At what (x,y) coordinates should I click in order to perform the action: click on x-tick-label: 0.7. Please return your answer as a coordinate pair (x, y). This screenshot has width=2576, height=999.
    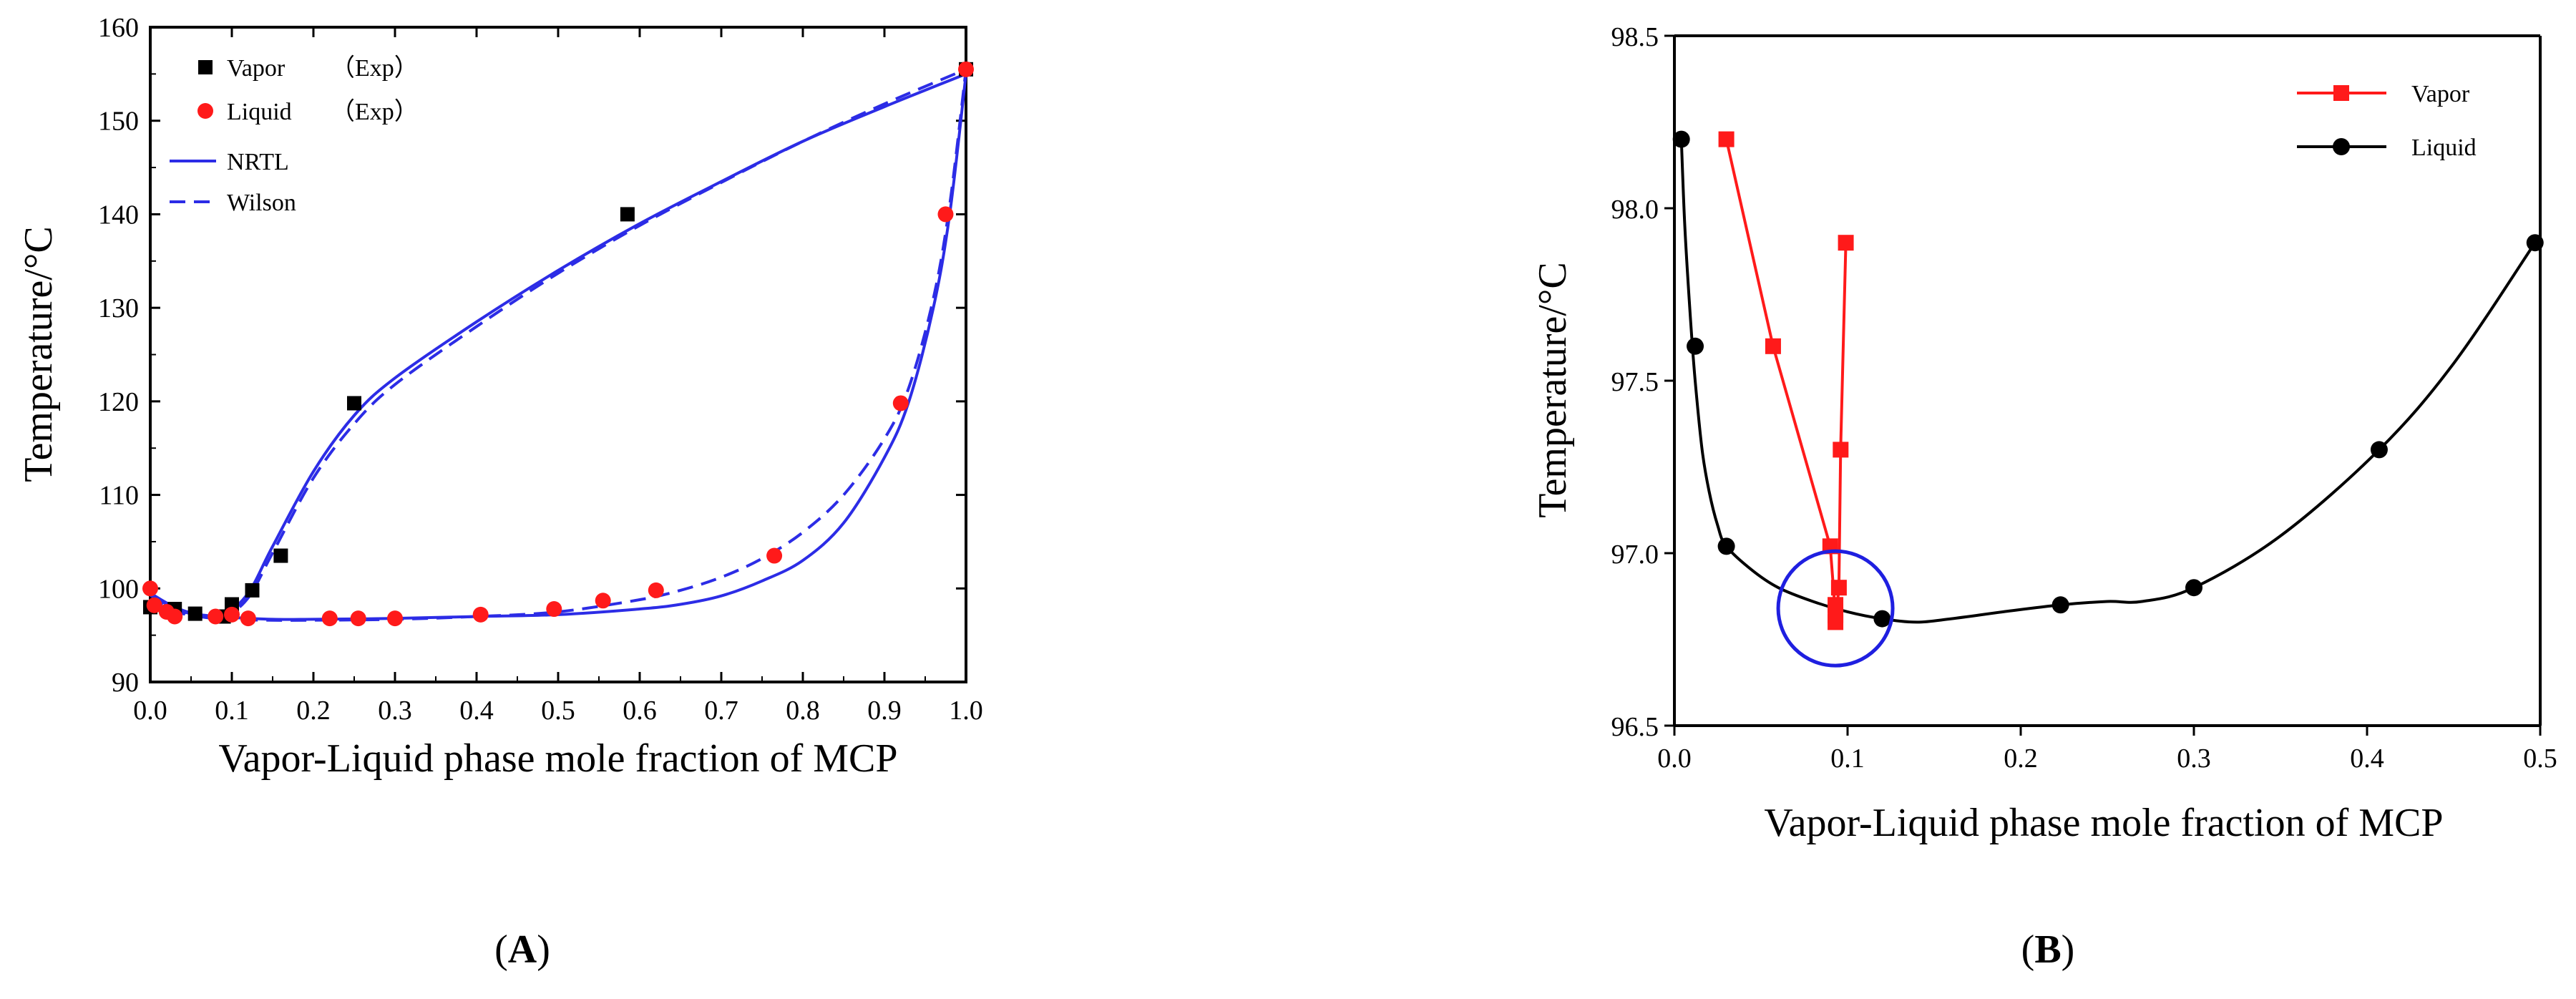
    Looking at the image, I should click on (721, 711).